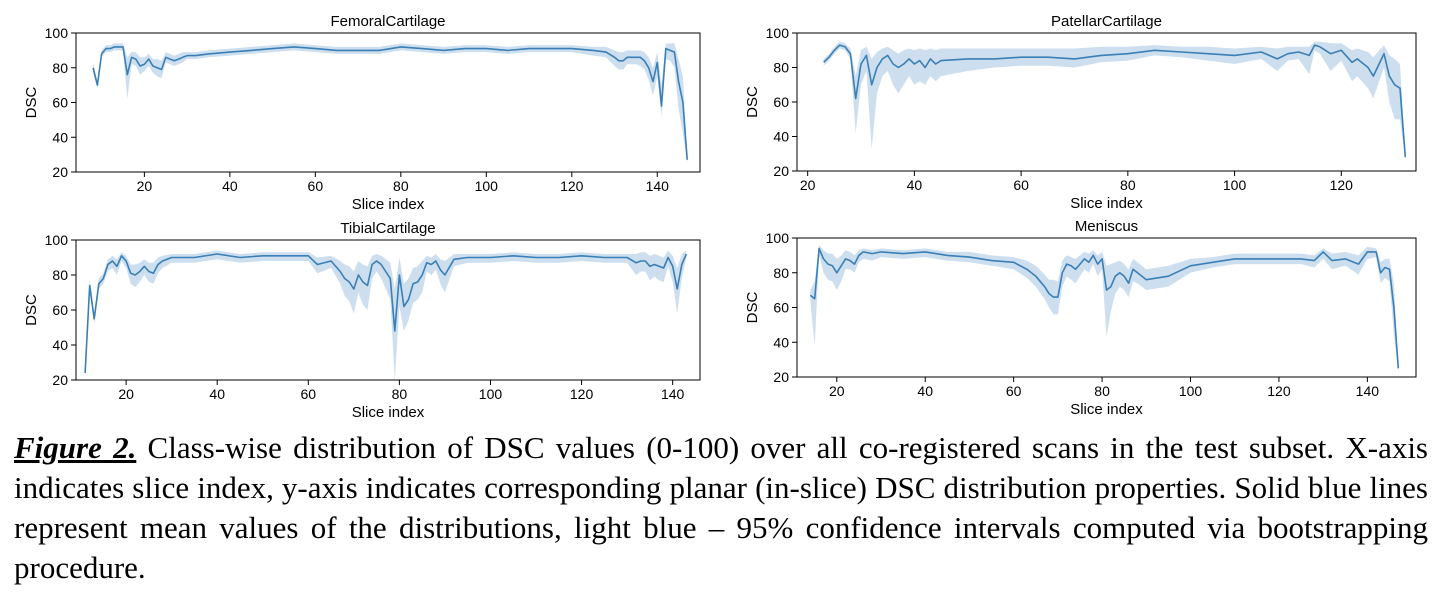  Describe the element at coordinates (57, 33) in the screenshot. I see `femoral-ytick-label: 100` at that location.